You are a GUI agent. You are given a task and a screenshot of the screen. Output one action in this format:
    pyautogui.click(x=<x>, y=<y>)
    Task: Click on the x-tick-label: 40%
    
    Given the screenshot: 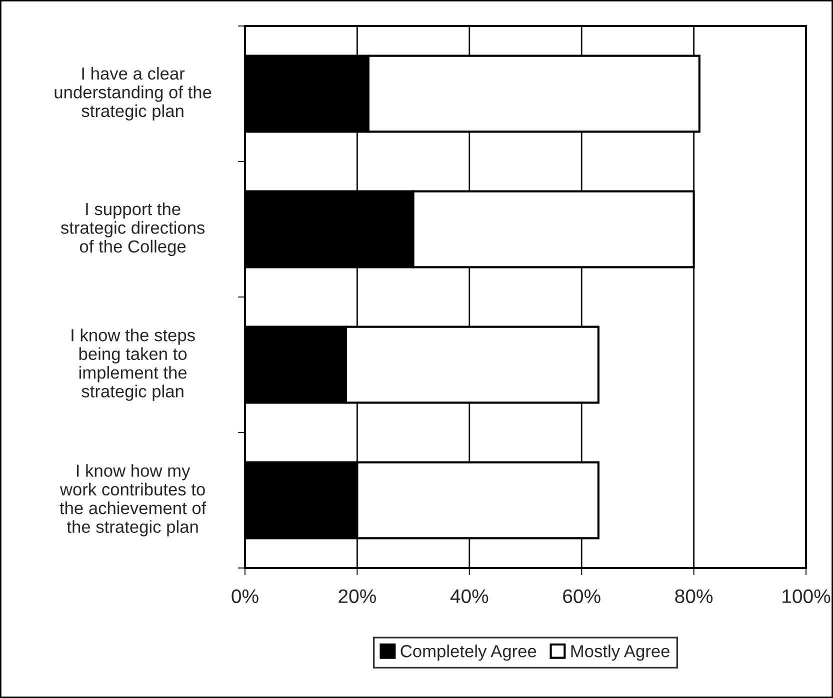 What is the action you would take?
    pyautogui.click(x=469, y=596)
    